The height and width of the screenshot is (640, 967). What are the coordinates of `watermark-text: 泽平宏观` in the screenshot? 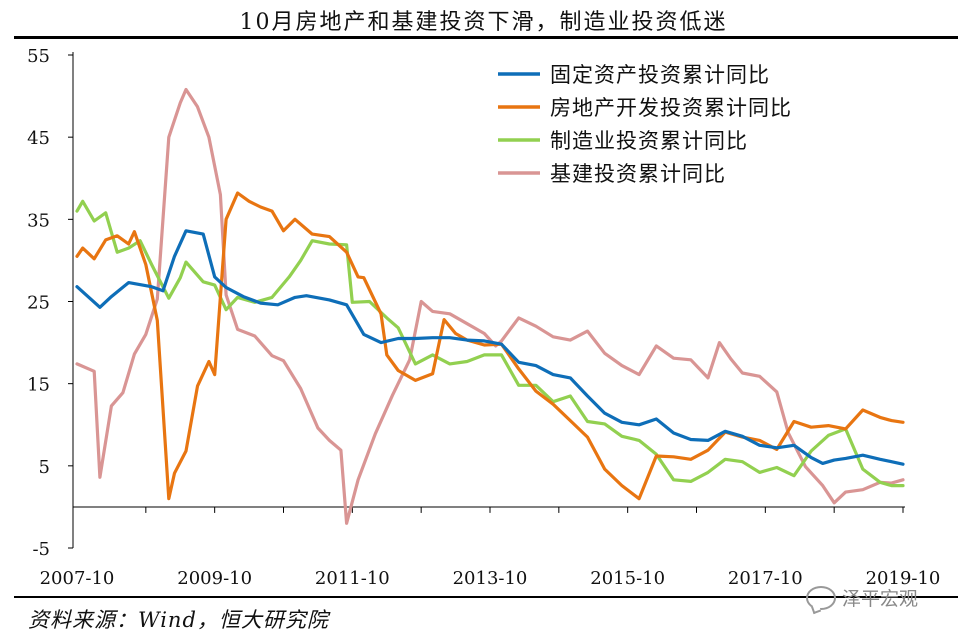 It's located at (880, 599).